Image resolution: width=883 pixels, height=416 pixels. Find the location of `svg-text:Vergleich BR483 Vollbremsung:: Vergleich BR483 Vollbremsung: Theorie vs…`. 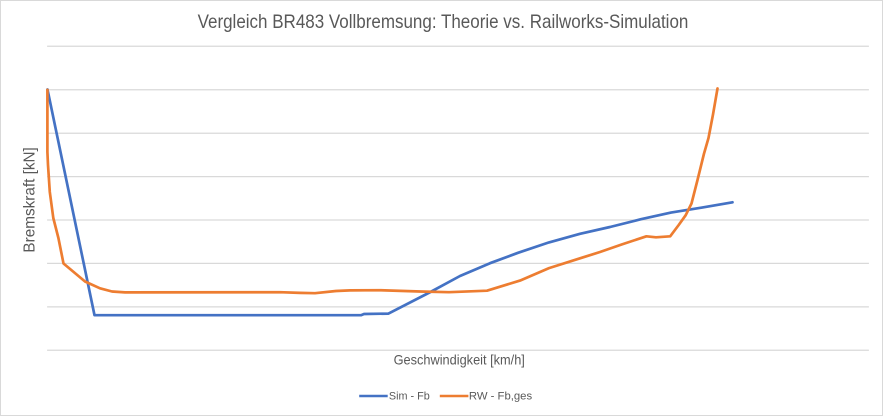

svg-text:Vergleich BR483 Vollbremsung:: Vergleich BR483 Vollbremsung: Theorie vs… is located at coordinates (443, 21).